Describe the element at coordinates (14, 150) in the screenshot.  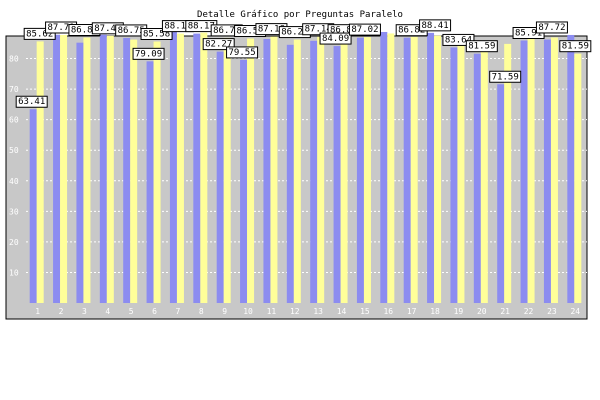
I see `y-tick-label: 50` at that location.